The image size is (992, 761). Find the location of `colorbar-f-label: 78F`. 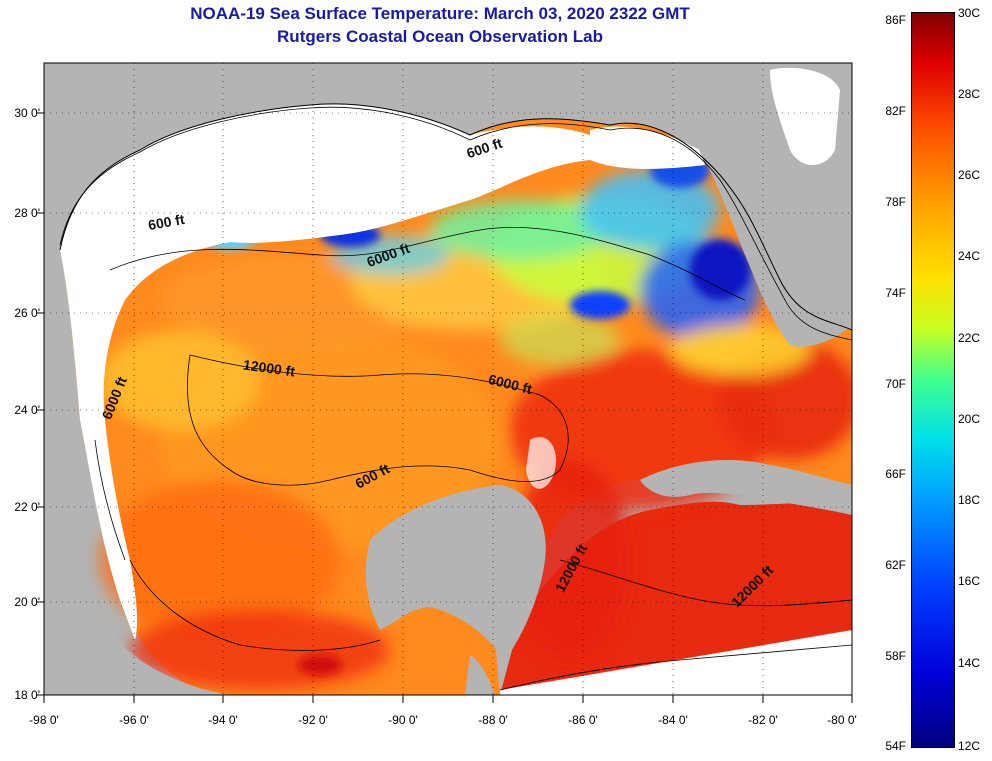

colorbar-f-label: 78F is located at coordinates (895, 202).